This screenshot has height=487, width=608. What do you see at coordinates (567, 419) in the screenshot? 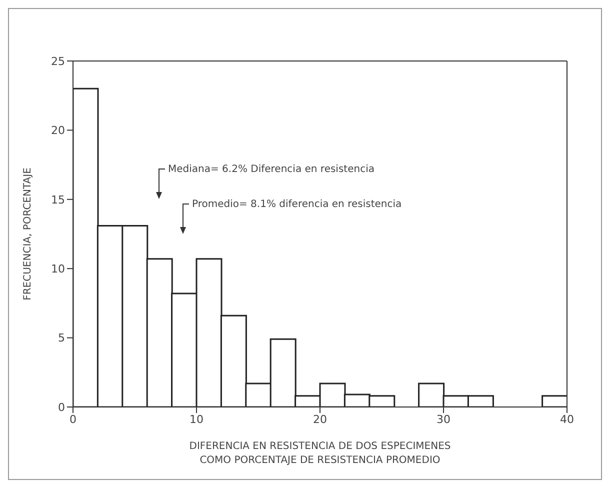
I see `x-tick-label: 40` at bounding box center [567, 419].